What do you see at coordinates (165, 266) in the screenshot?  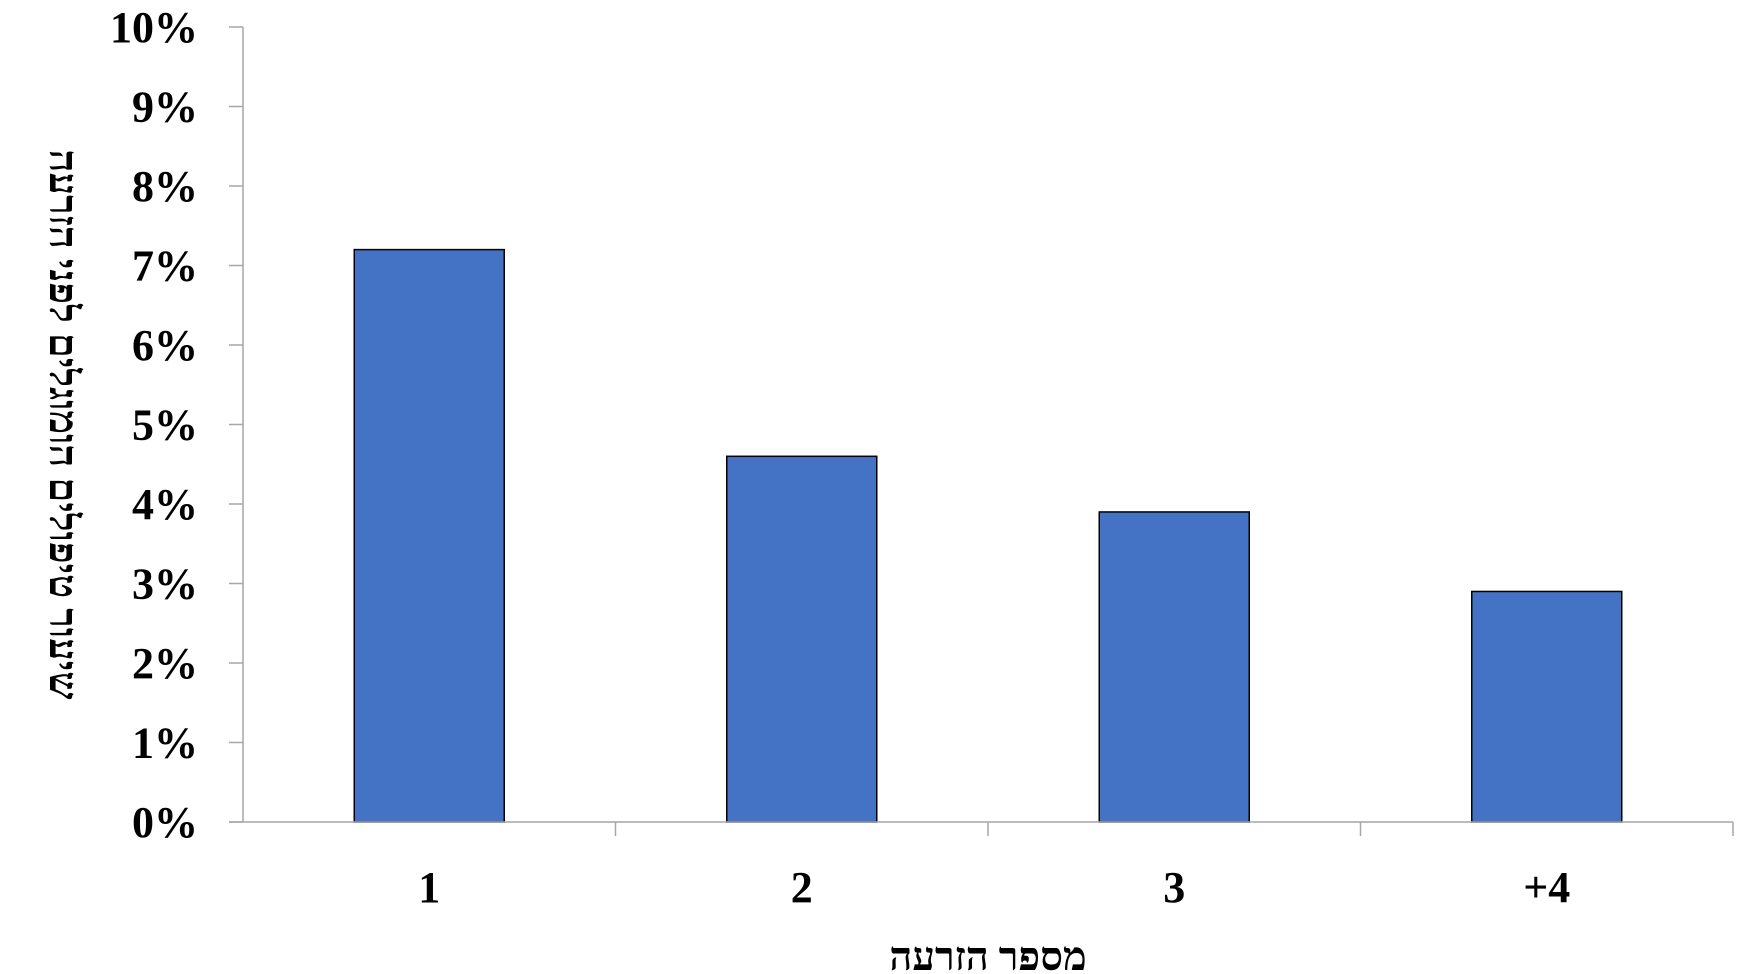 I see `y-tick-label: 7%` at bounding box center [165, 266].